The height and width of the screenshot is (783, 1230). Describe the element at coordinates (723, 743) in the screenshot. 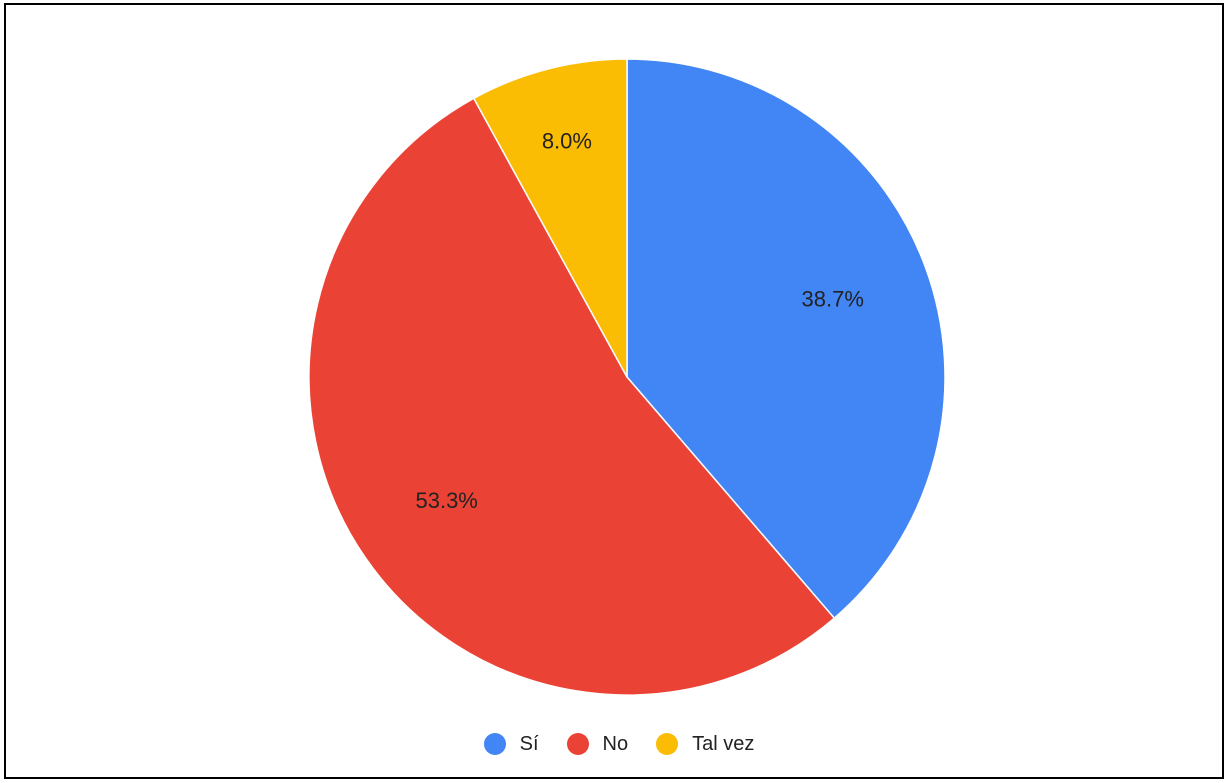

I see `legend-label-2: Tal vez` at that location.